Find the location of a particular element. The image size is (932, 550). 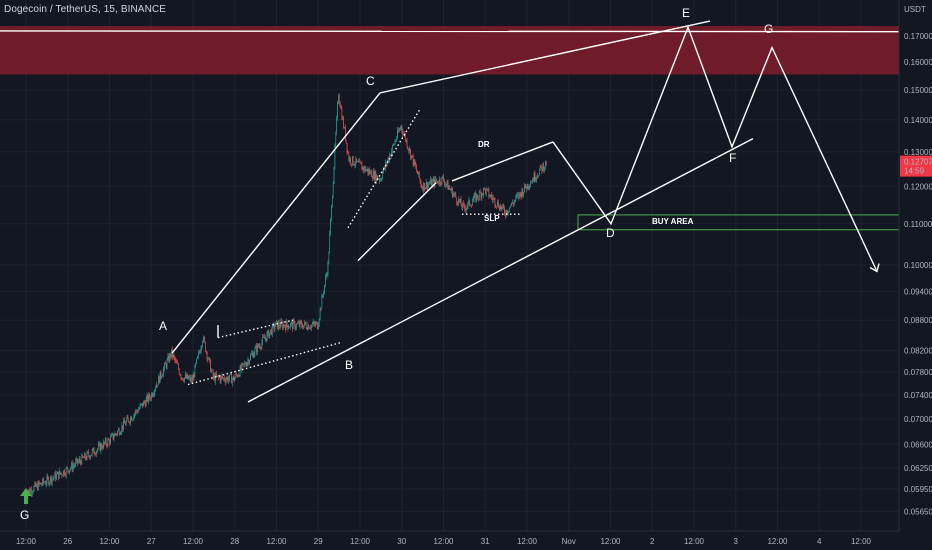

x-tick-label: 31 is located at coordinates (485, 541).